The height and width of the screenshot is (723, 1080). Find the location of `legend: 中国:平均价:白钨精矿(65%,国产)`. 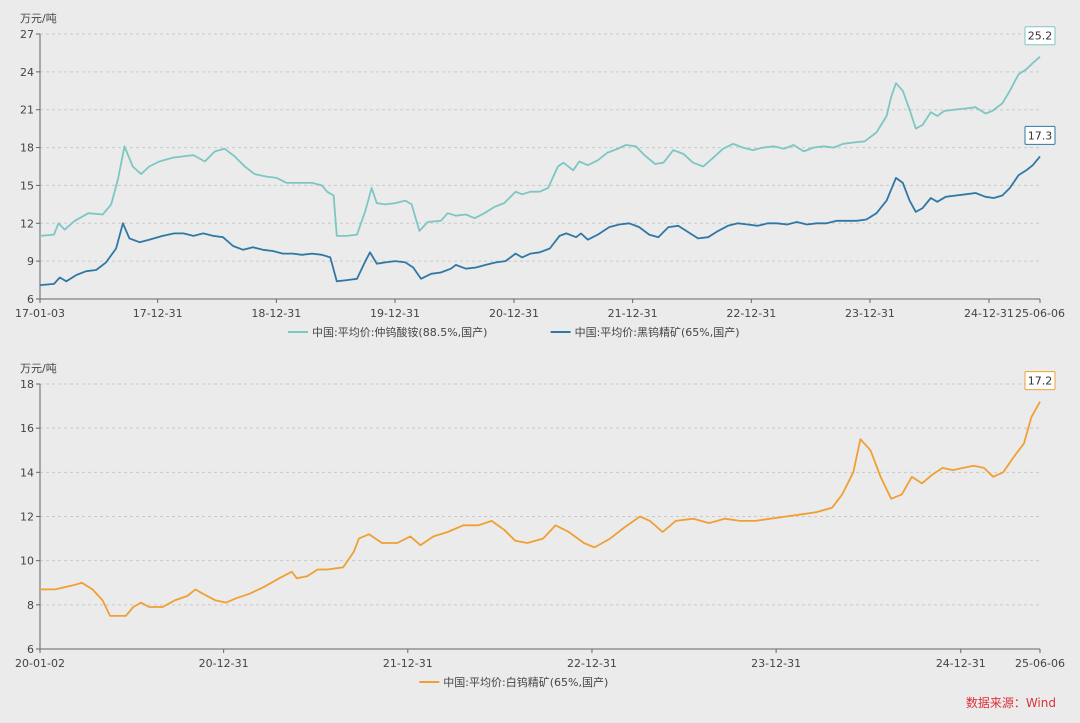

legend: 中国:平均价:白钨精矿(65%,国产) is located at coordinates (513, 682).